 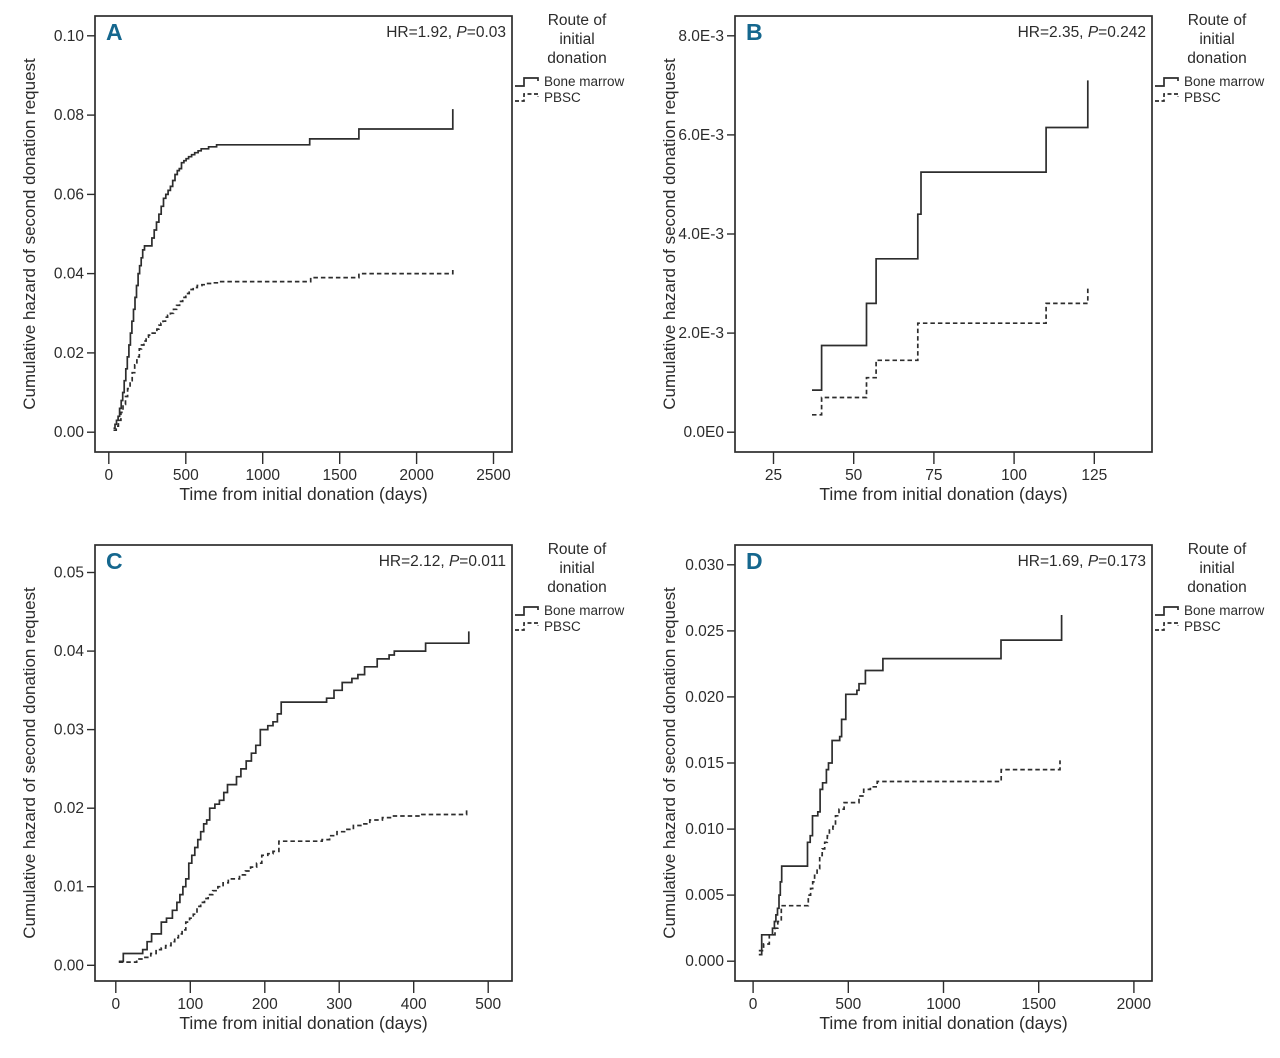 I want to click on panel-b-letter: B, so click(x=754, y=32).